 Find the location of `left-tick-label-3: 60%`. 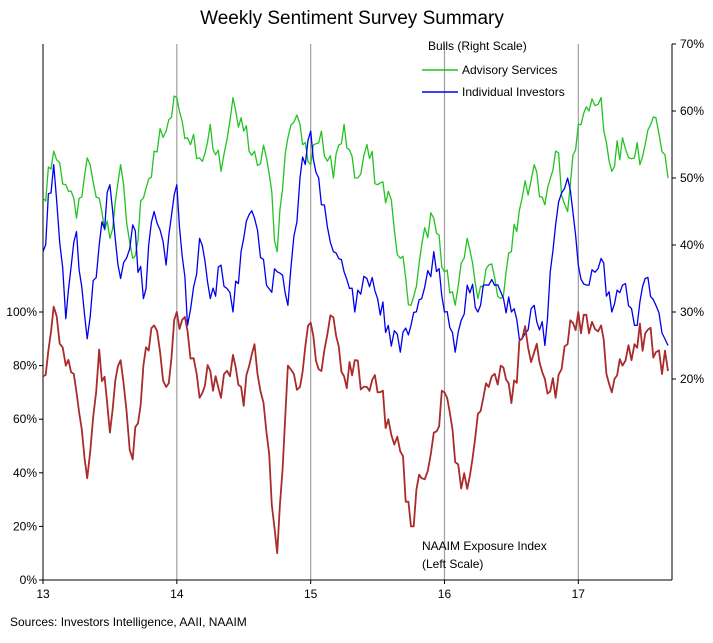

left-tick-label-3: 60% is located at coordinates (25, 419).